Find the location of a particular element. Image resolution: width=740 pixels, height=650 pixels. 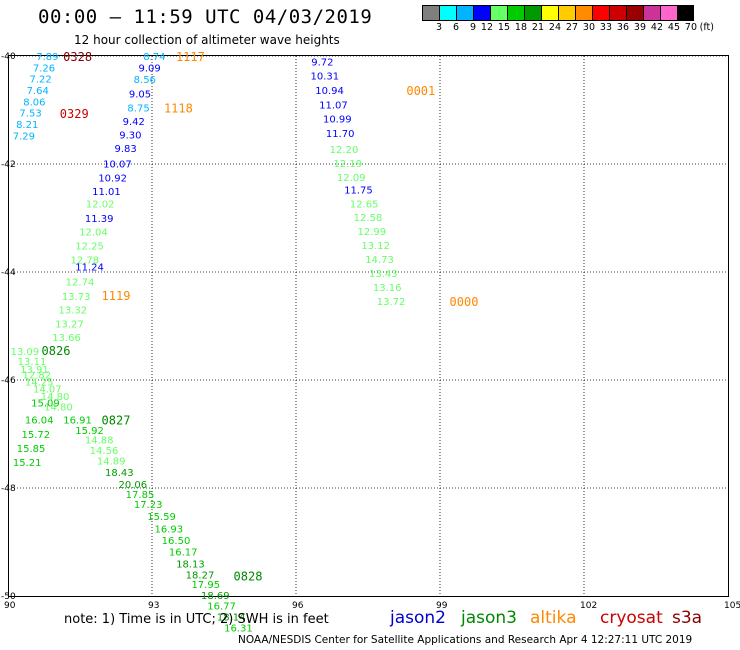

page-title: 00:00 – 11:59 UTC 04/03/2019 is located at coordinates (205, 17).